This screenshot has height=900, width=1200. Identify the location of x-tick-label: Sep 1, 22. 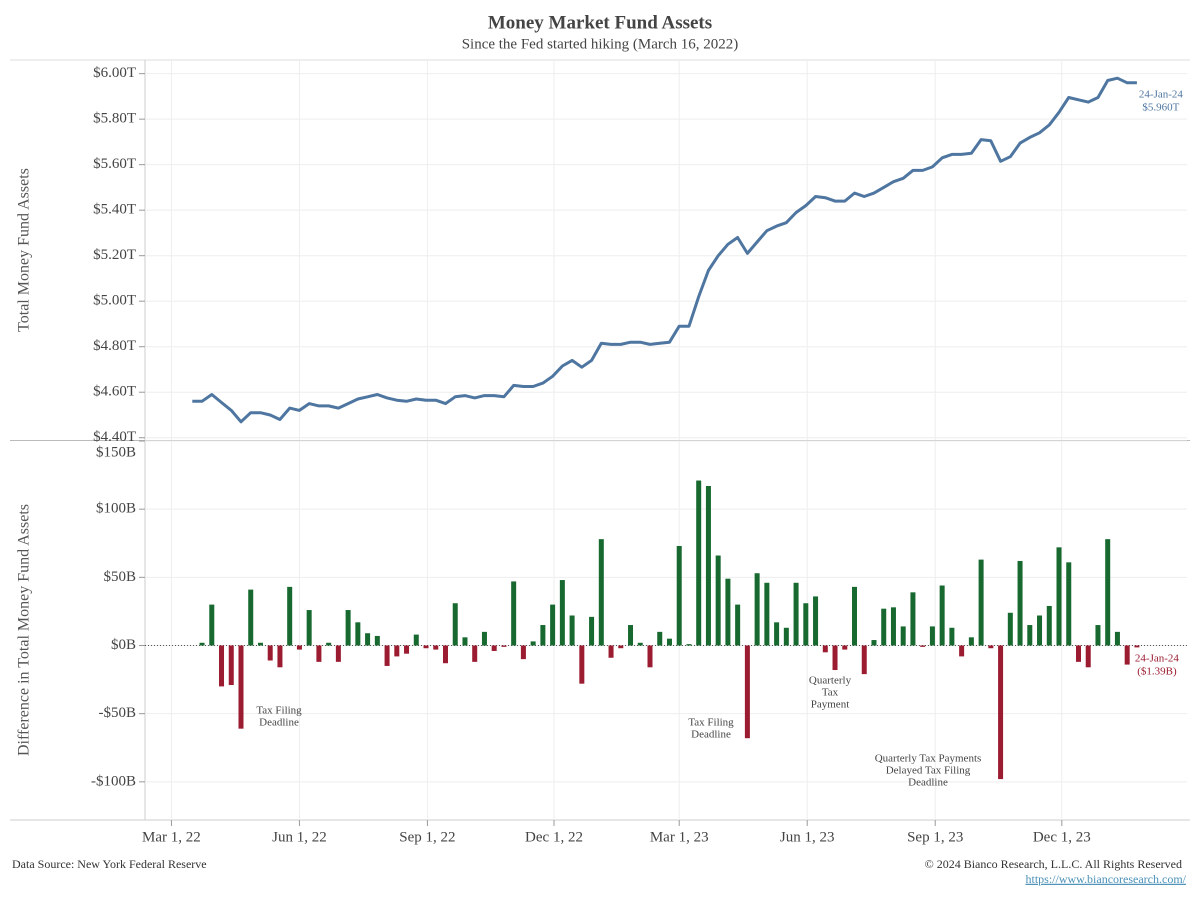
(427, 837).